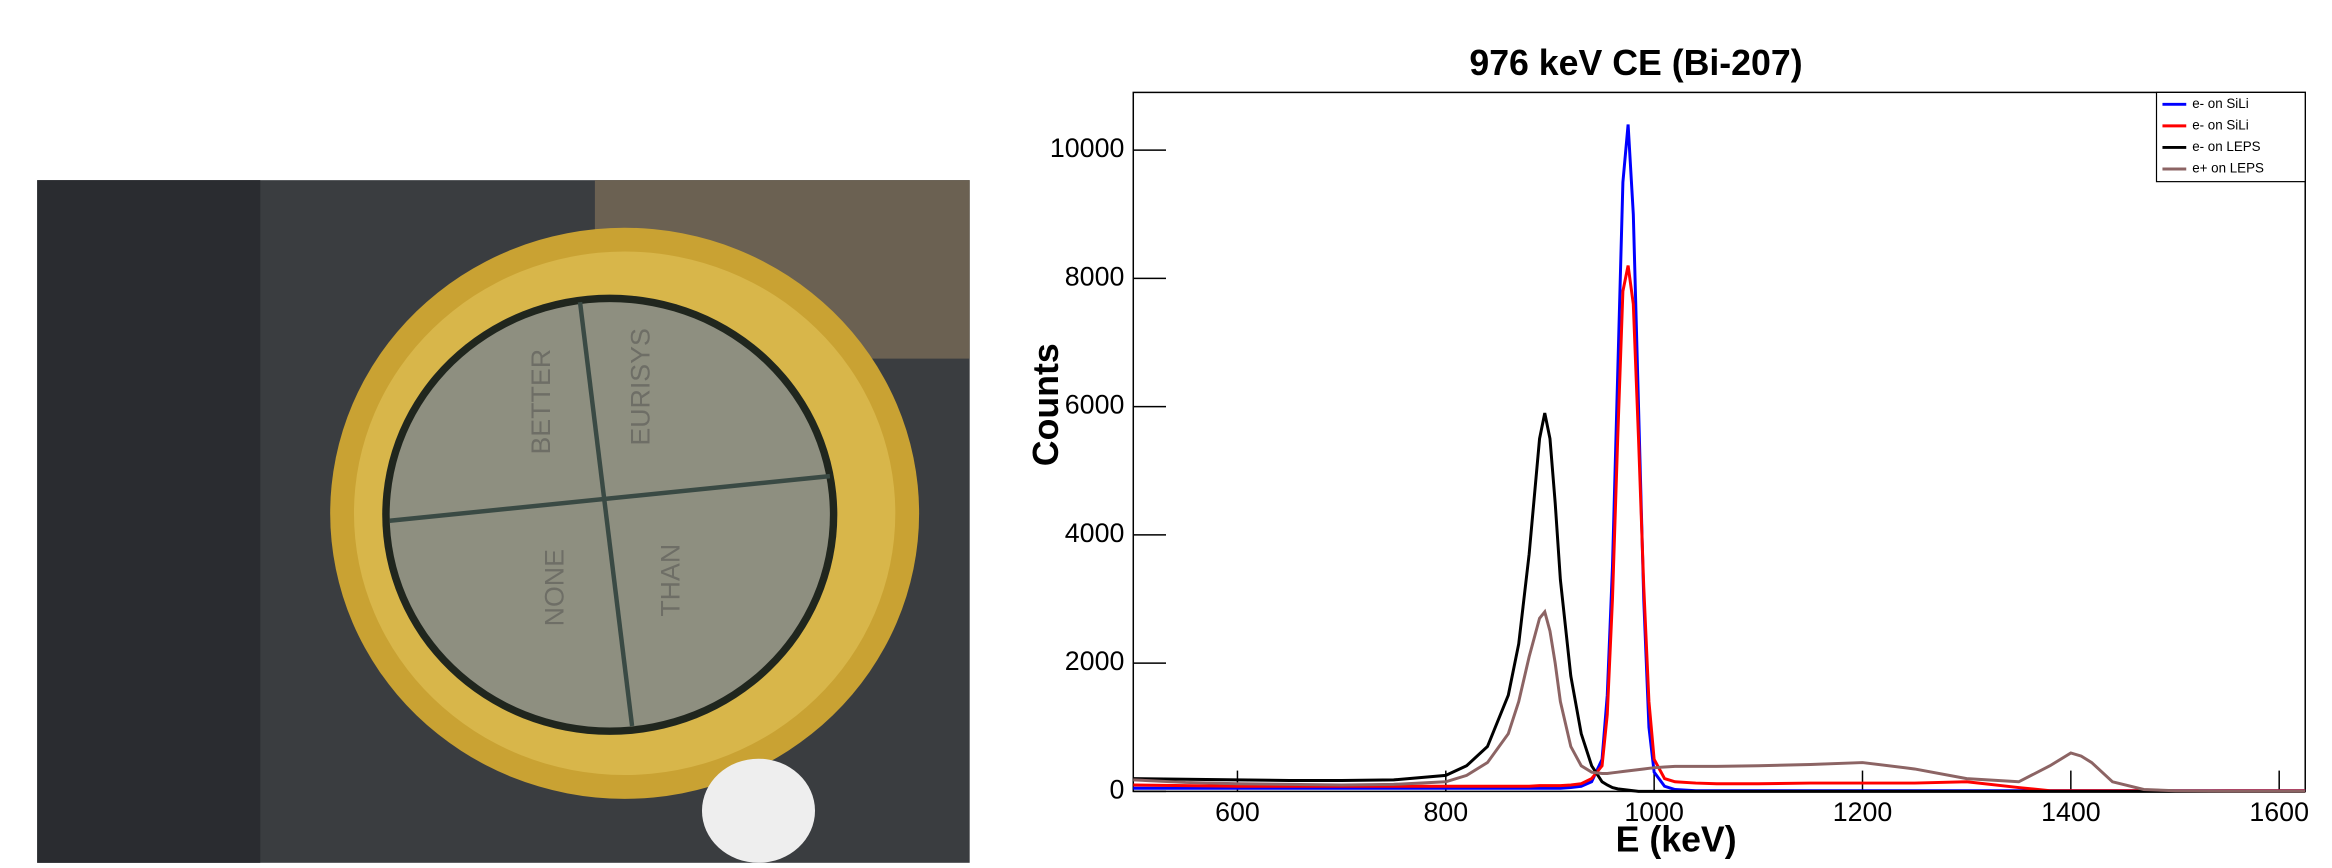 The height and width of the screenshot is (868, 2332). Describe the element at coordinates (1095, 276) in the screenshot. I see `y-tick-label: 8000` at that location.